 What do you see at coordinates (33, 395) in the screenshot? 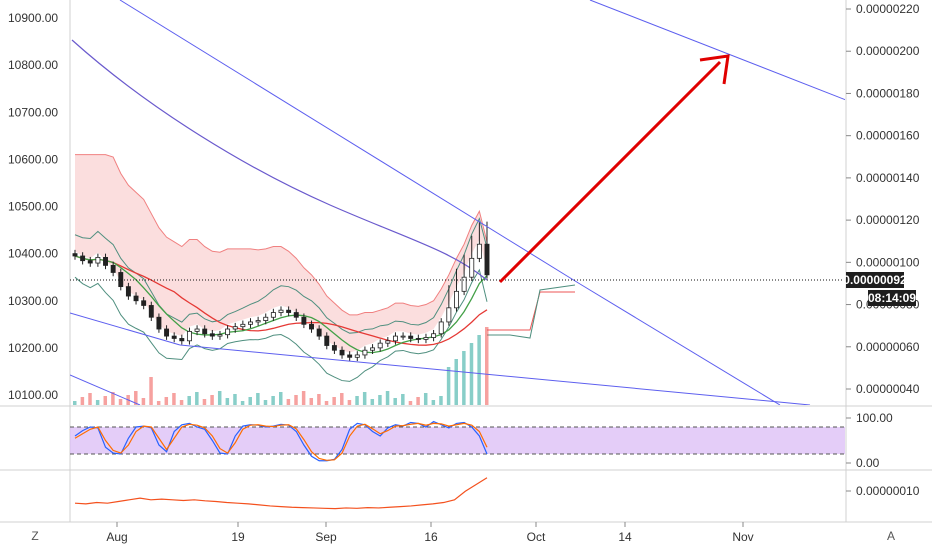
I see `left-tick-label: 10100.00` at bounding box center [33, 395].